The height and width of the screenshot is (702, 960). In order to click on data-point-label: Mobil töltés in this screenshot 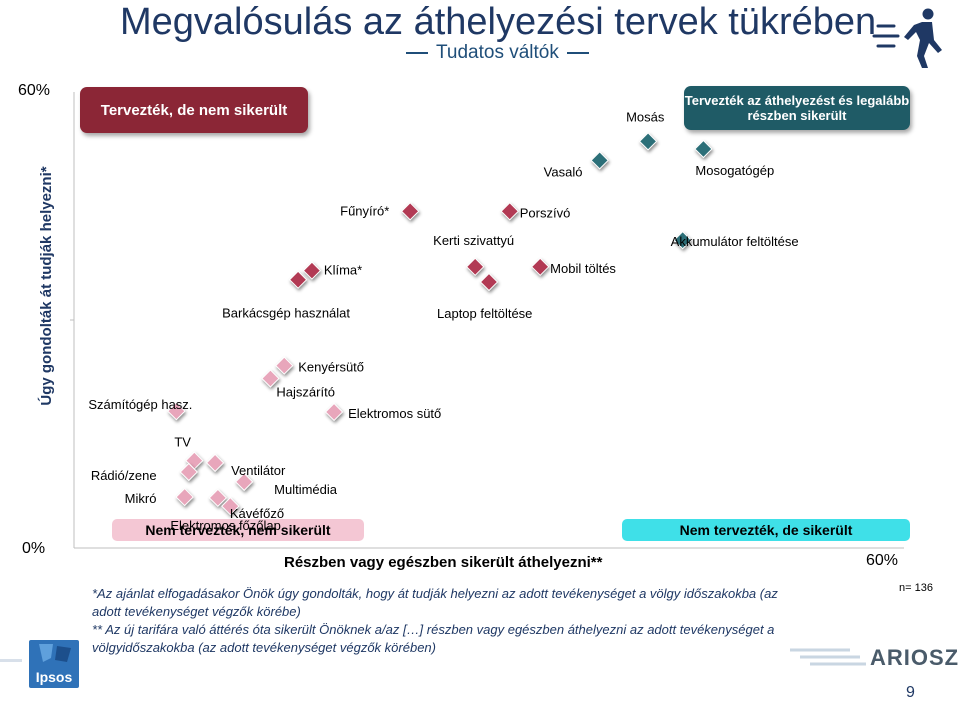, I will do `click(583, 268)`.